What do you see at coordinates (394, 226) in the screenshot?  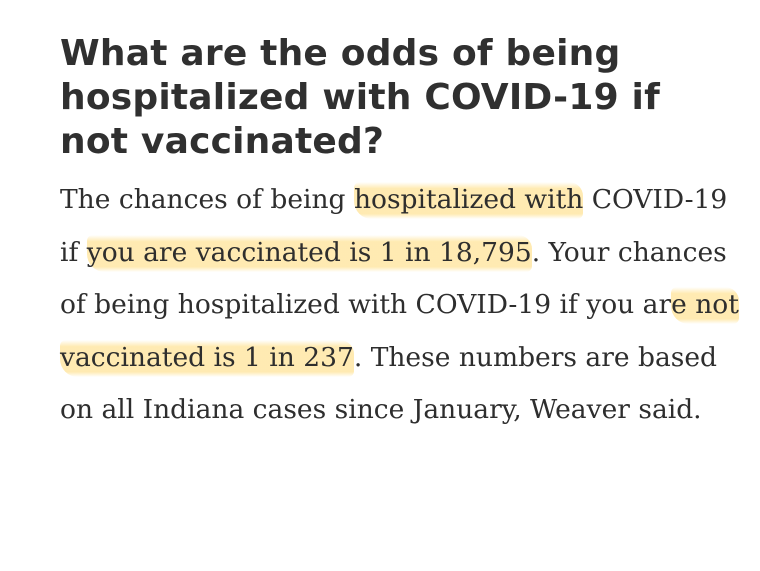 I see `paragraph-text-2: COVID-19 if` at bounding box center [394, 226].